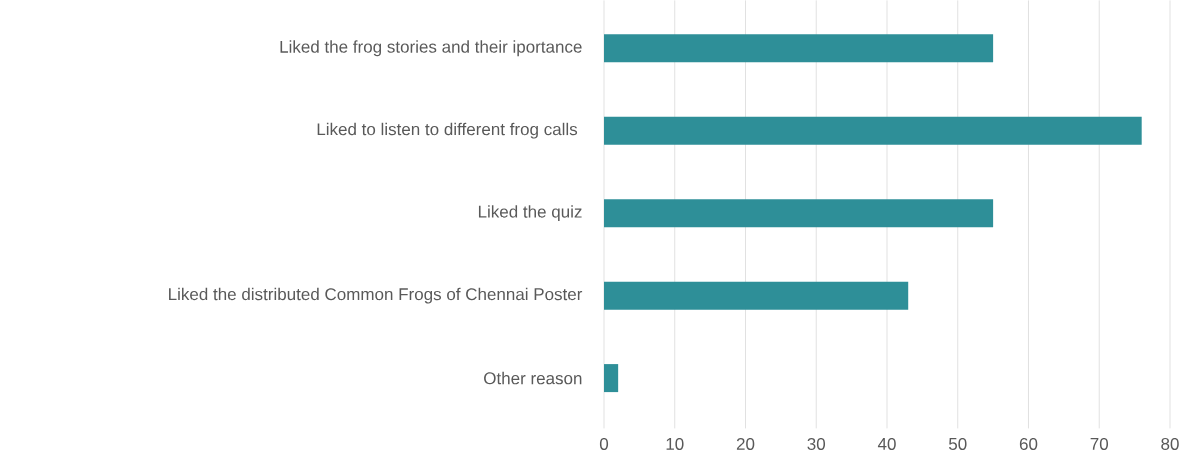 The height and width of the screenshot is (461, 1188). Describe the element at coordinates (530, 213) in the screenshot. I see `y-tick-label: Liked the quiz` at that location.